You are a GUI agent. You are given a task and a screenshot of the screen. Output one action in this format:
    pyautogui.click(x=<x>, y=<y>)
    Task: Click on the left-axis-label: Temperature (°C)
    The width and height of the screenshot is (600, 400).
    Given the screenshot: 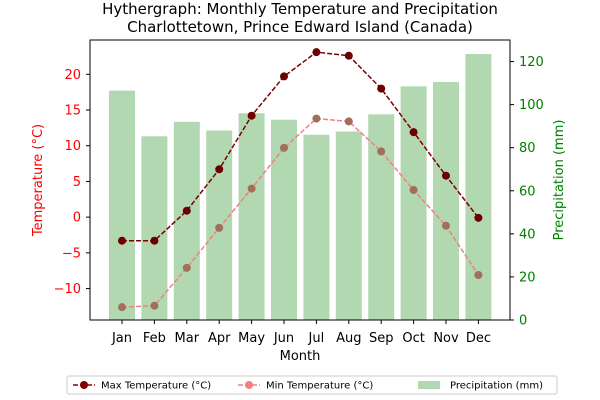 What is the action you would take?
    pyautogui.click(x=38, y=180)
    